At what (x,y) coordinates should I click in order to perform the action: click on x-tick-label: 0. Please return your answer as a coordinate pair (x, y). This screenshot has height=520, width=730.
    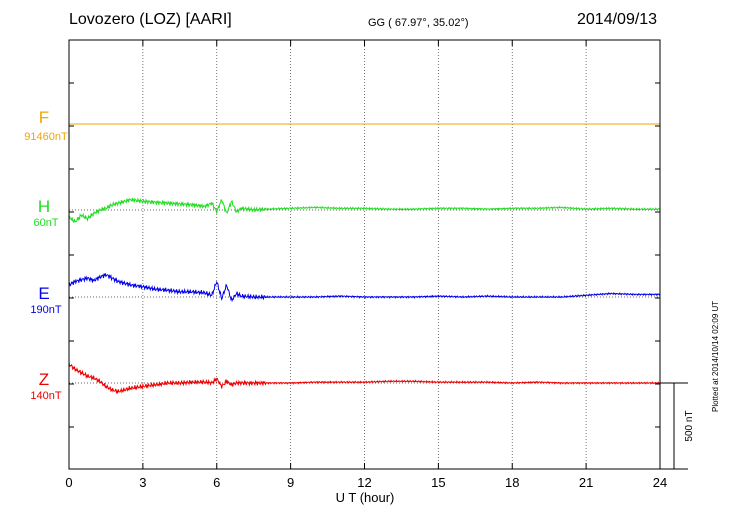
    Looking at the image, I should click on (68, 482).